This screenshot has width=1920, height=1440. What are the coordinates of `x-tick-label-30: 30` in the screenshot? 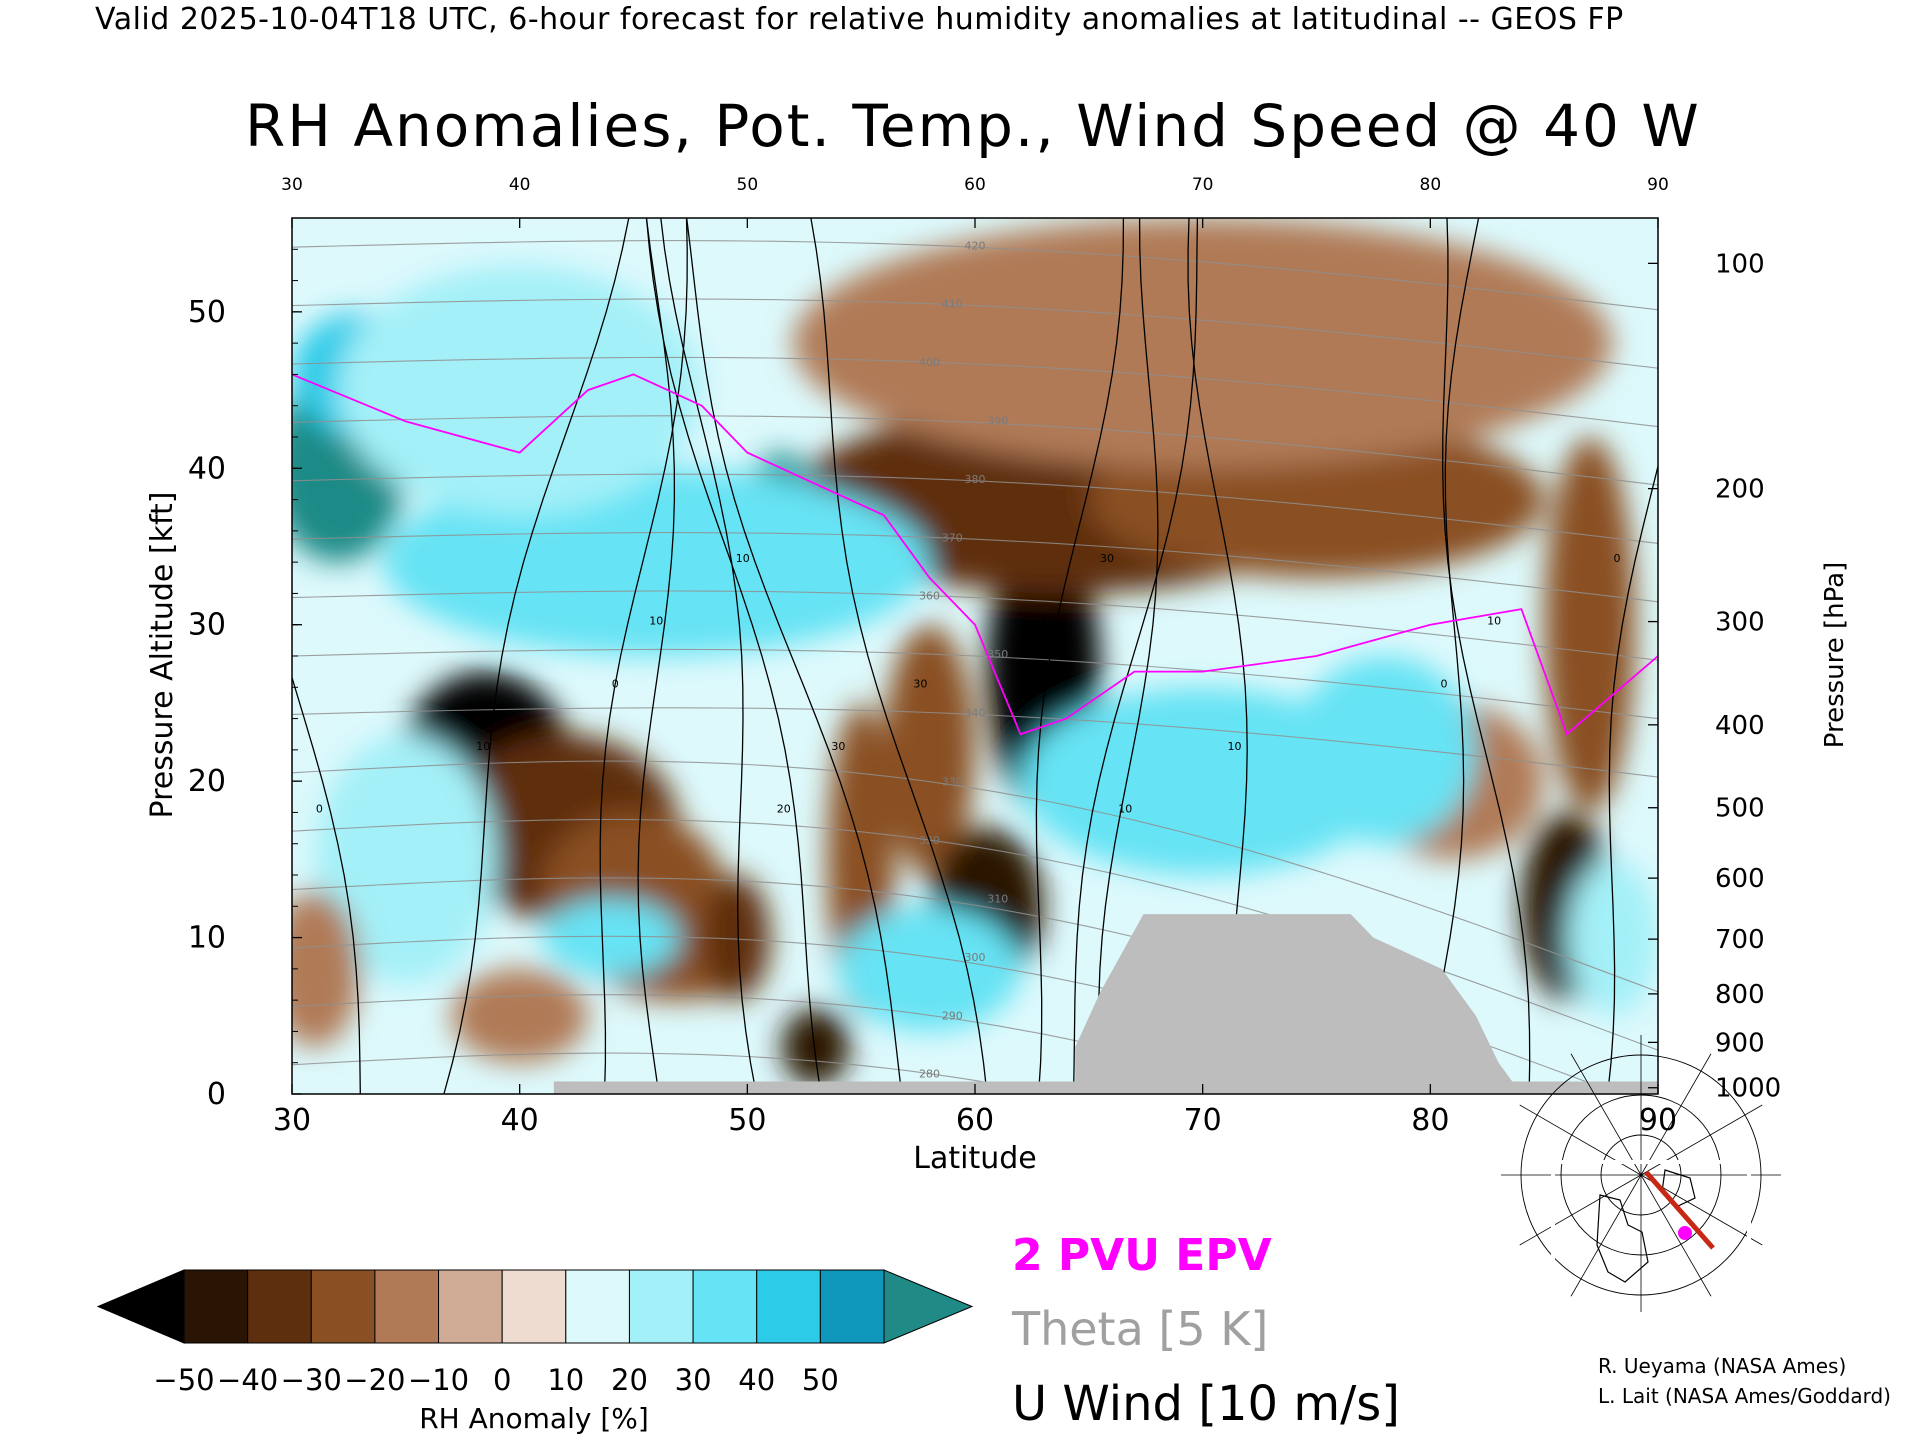 It's located at (292, 1120).